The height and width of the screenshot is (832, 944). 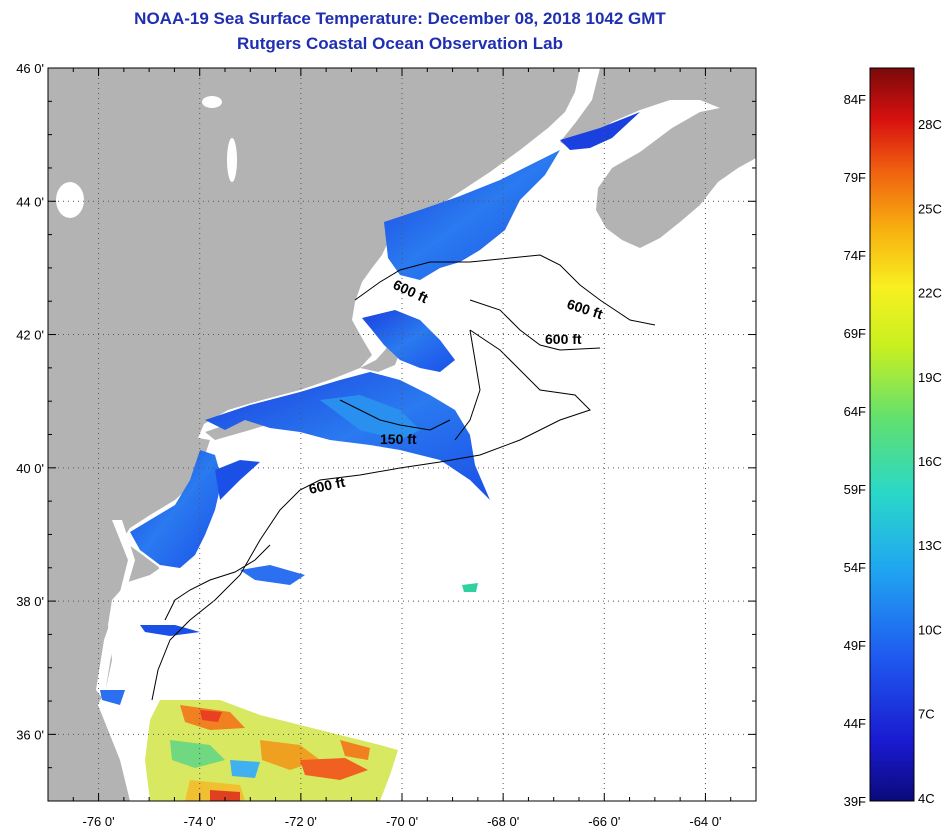 What do you see at coordinates (930, 545) in the screenshot?
I see `colorbar-c-label: 13C` at bounding box center [930, 545].